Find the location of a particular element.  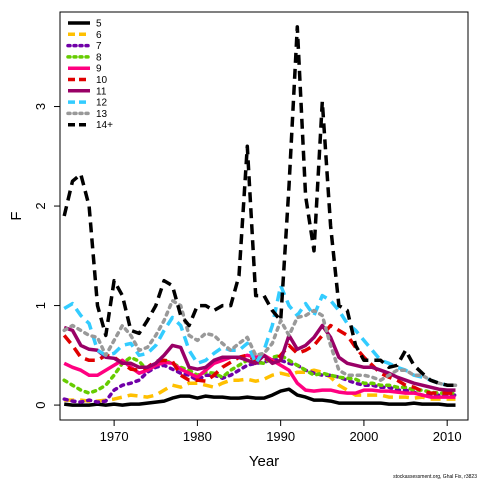

legend-label-1: 6 is located at coordinates (99, 35).